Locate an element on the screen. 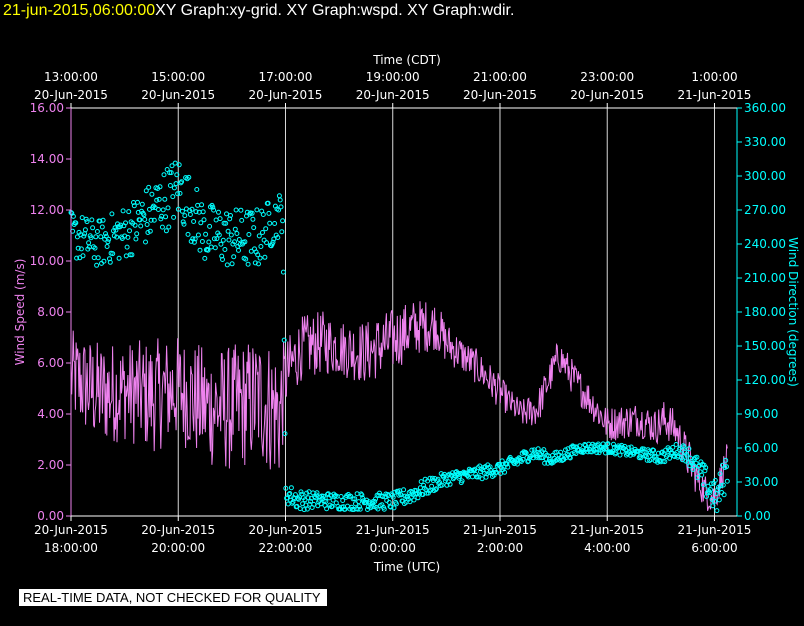 This screenshot has width=804, height=626. bottom-tick-time: 0:00:00 is located at coordinates (393, 548).